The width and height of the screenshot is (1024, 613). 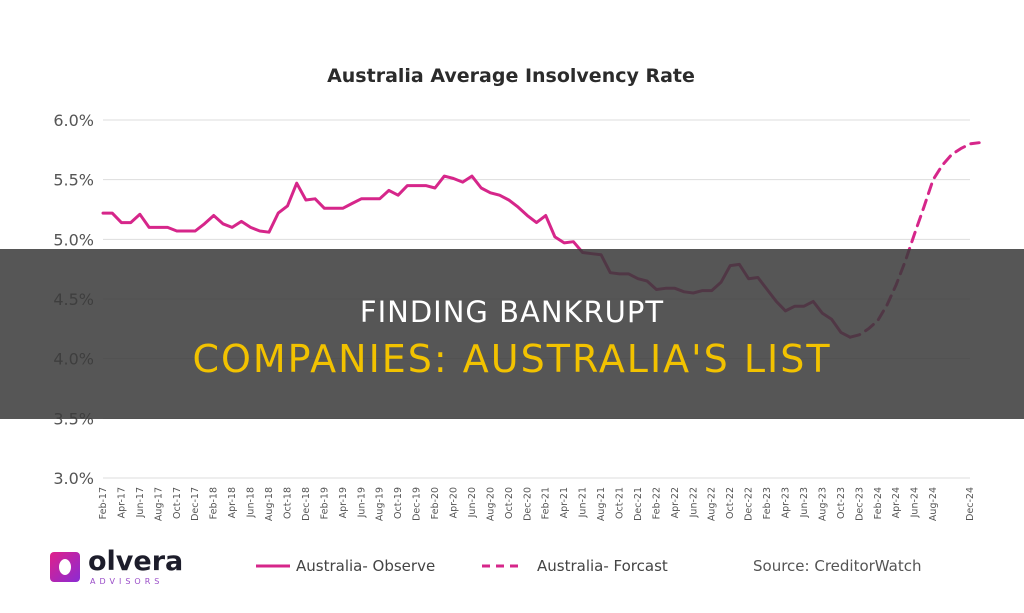 What do you see at coordinates (127, 581) in the screenshot?
I see `logo-subtitle: ADVISORS` at bounding box center [127, 581].